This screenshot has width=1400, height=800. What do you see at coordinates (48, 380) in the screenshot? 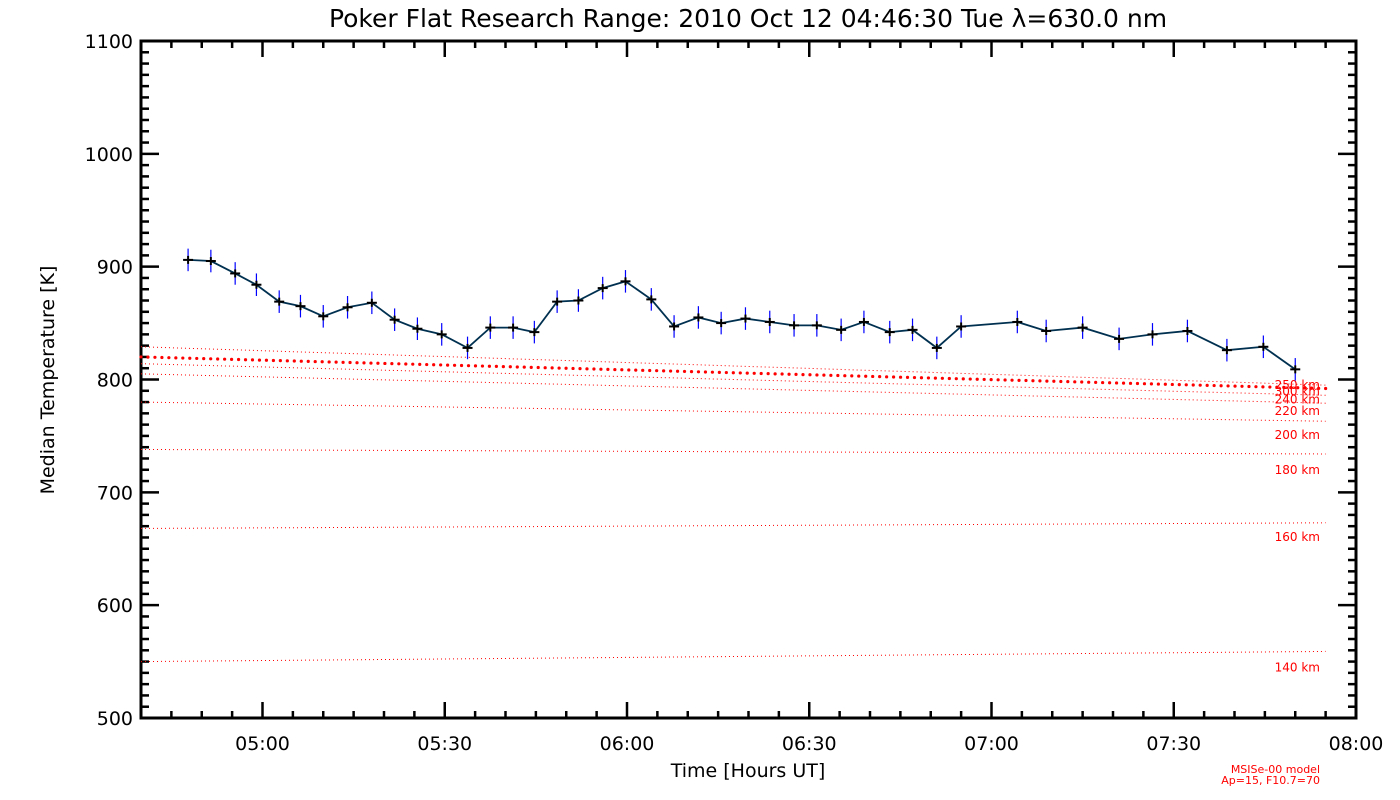
I see `y-axis-label: Median Temperature [K]` at bounding box center [48, 380].